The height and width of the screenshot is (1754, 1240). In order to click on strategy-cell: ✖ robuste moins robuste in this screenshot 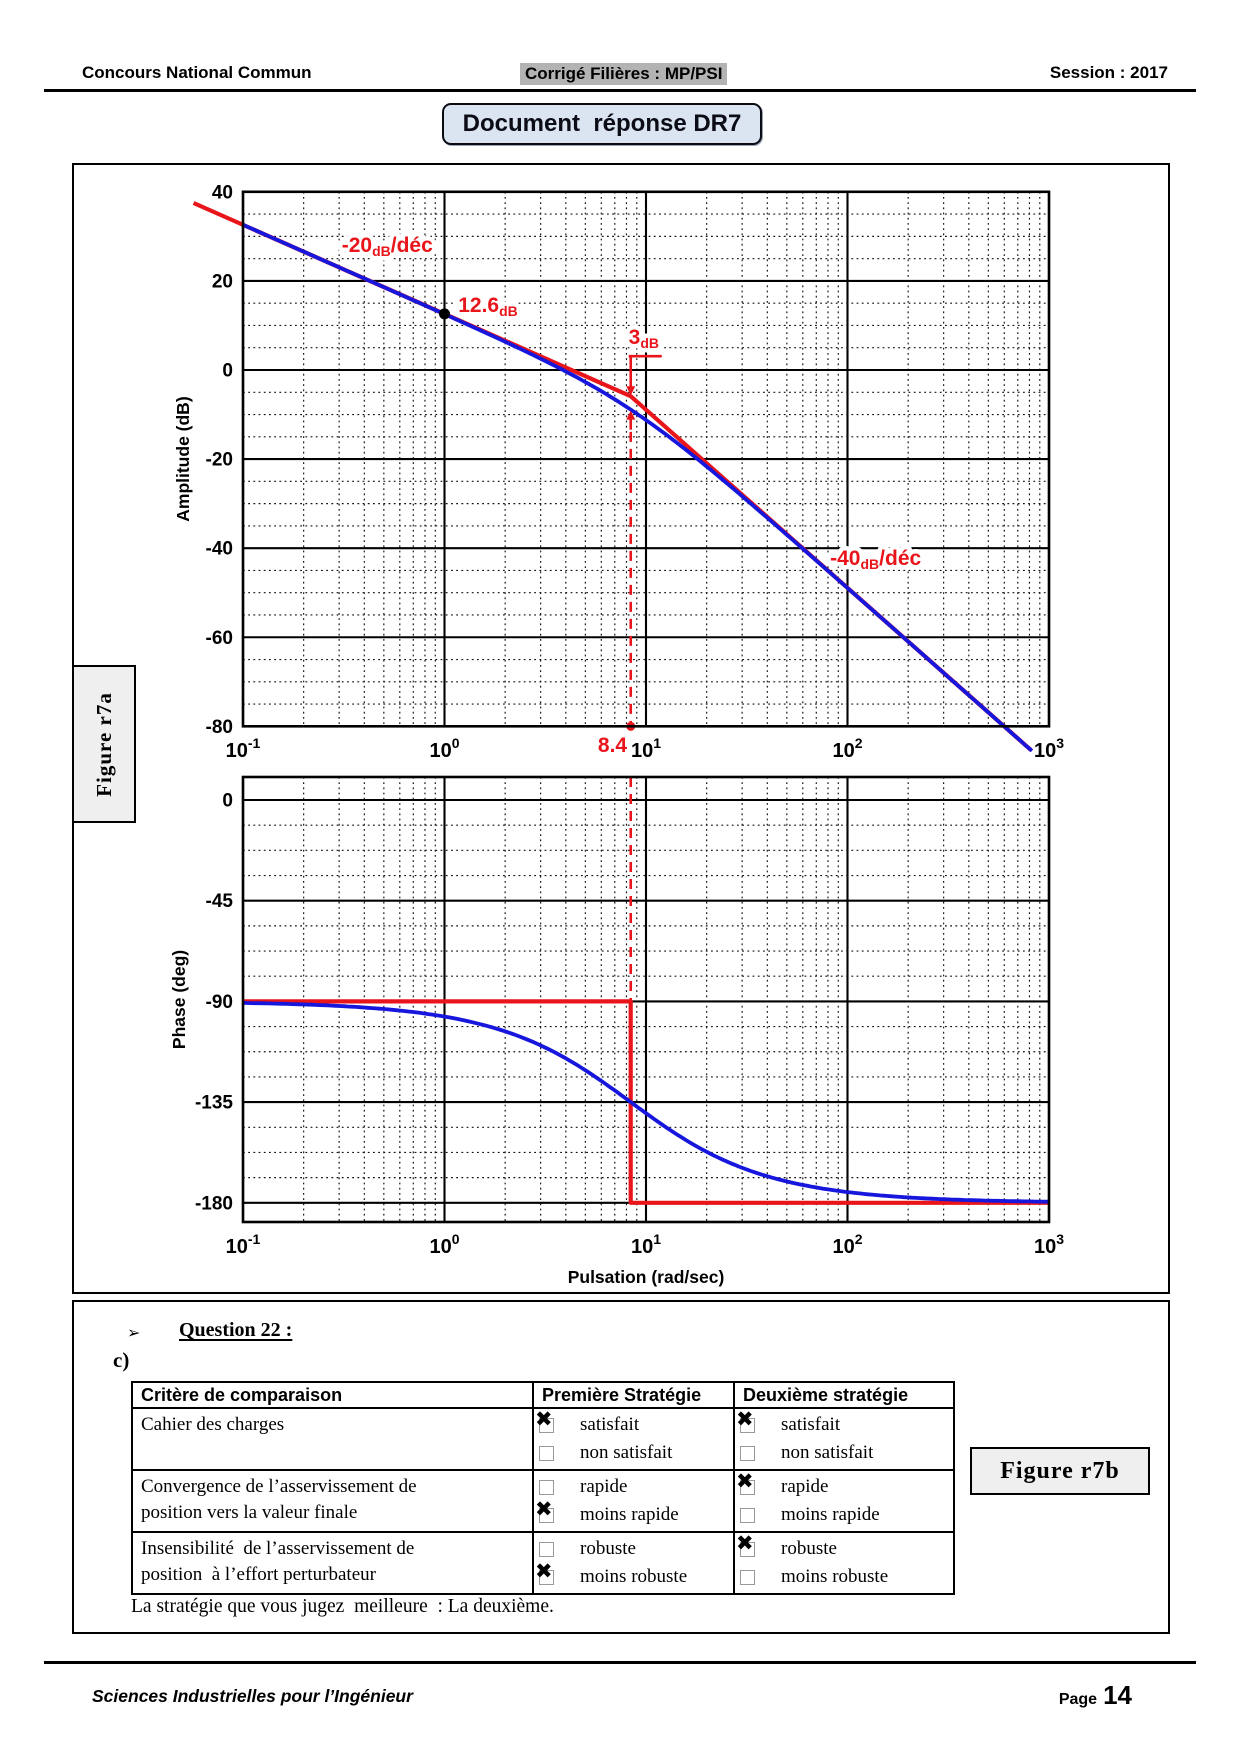, I will do `click(844, 1562)`.